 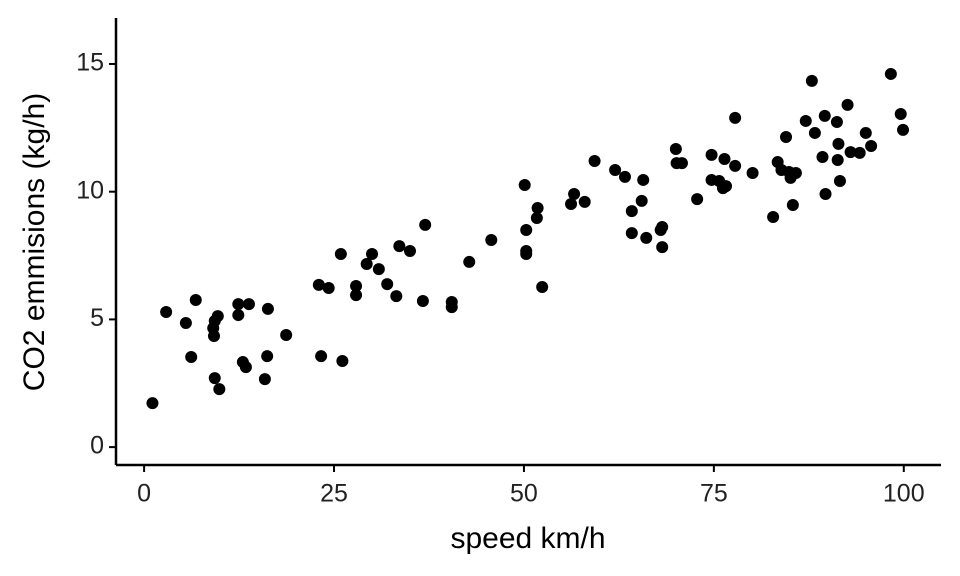 What do you see at coordinates (524, 494) in the screenshot?
I see `x-tick-label: 50` at bounding box center [524, 494].